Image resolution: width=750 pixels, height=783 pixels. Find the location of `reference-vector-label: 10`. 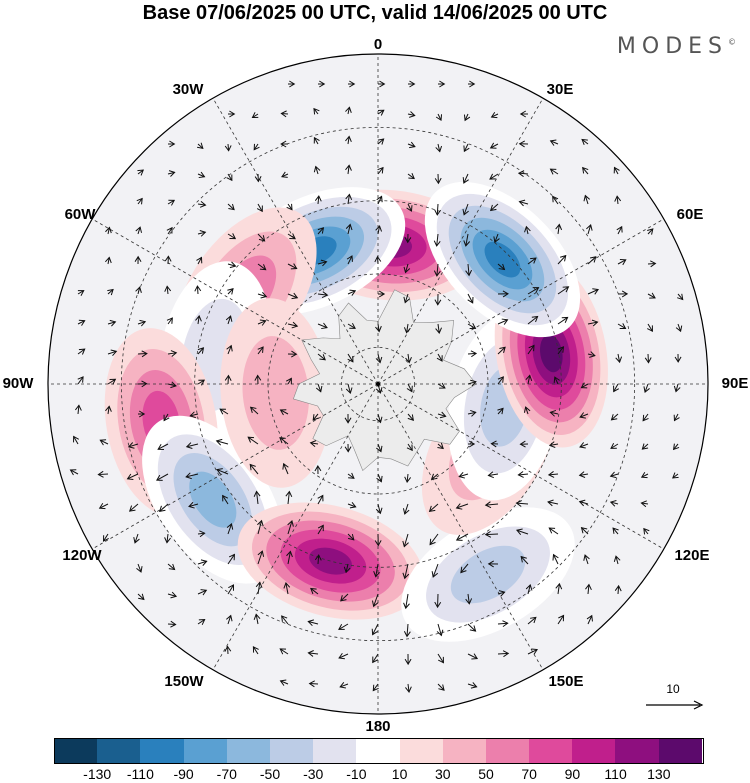

reference-vector-label: 10 is located at coordinates (673, 689).